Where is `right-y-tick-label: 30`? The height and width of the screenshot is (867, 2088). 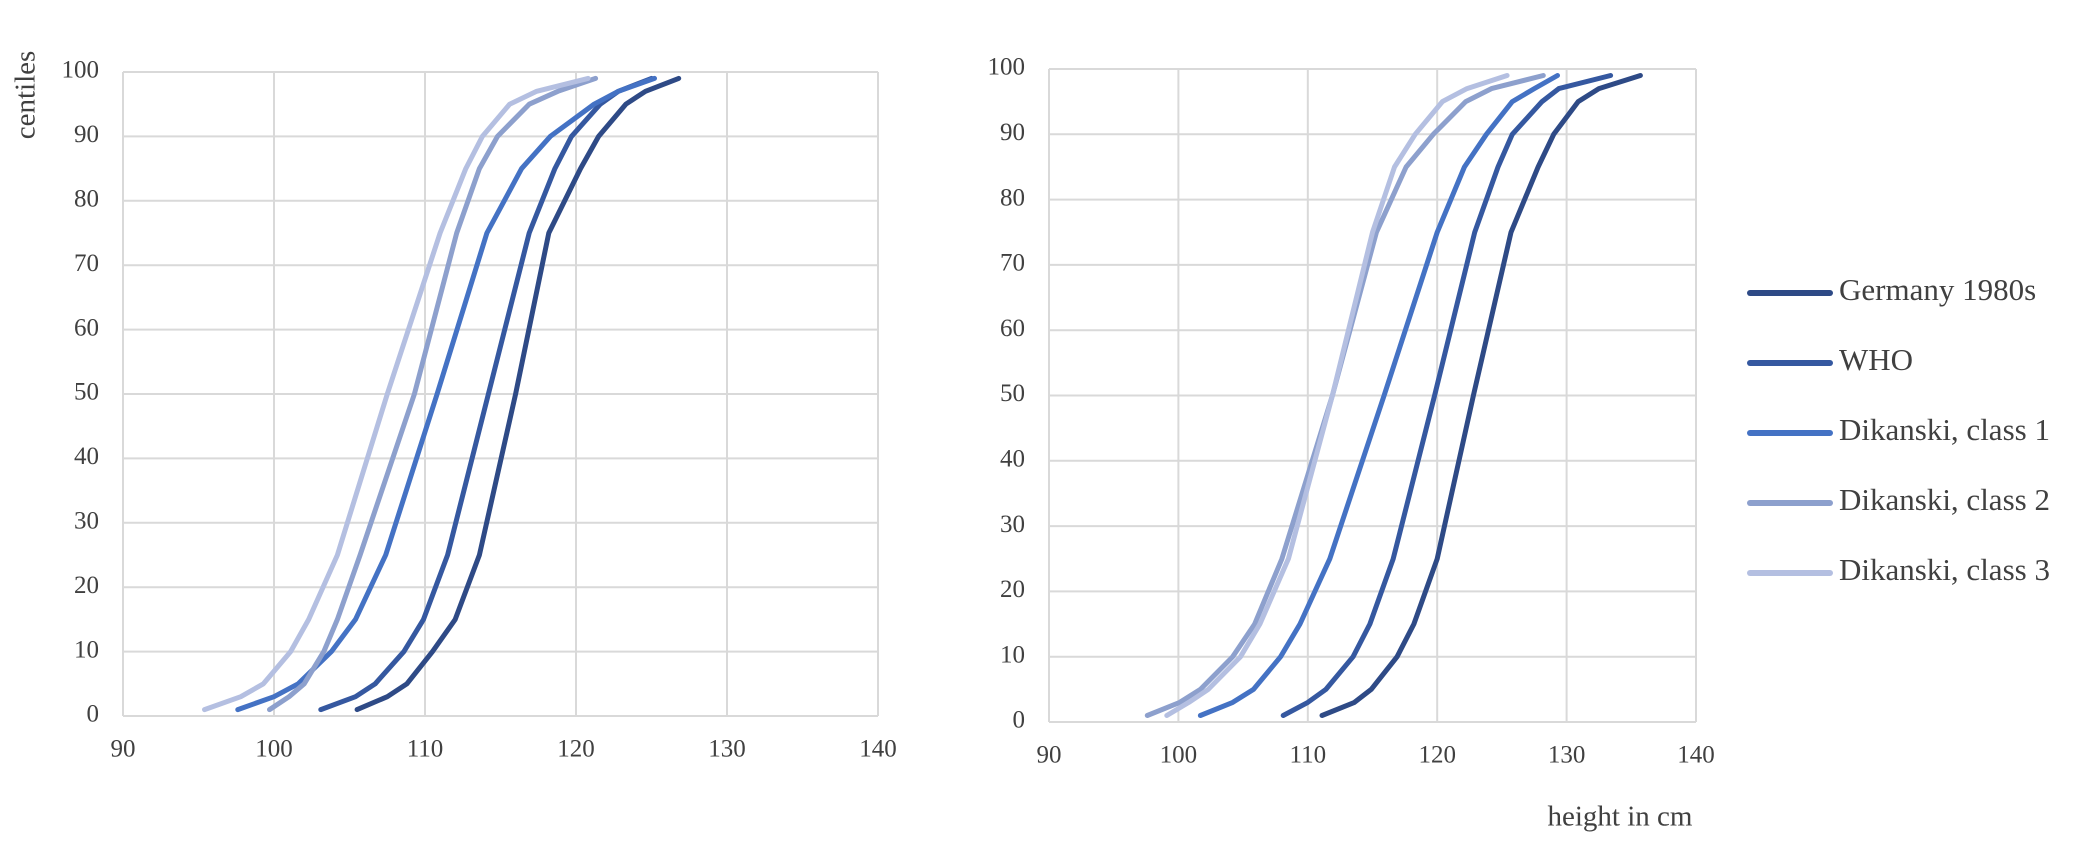
right-y-tick-label: 30 is located at coordinates (1012, 524).